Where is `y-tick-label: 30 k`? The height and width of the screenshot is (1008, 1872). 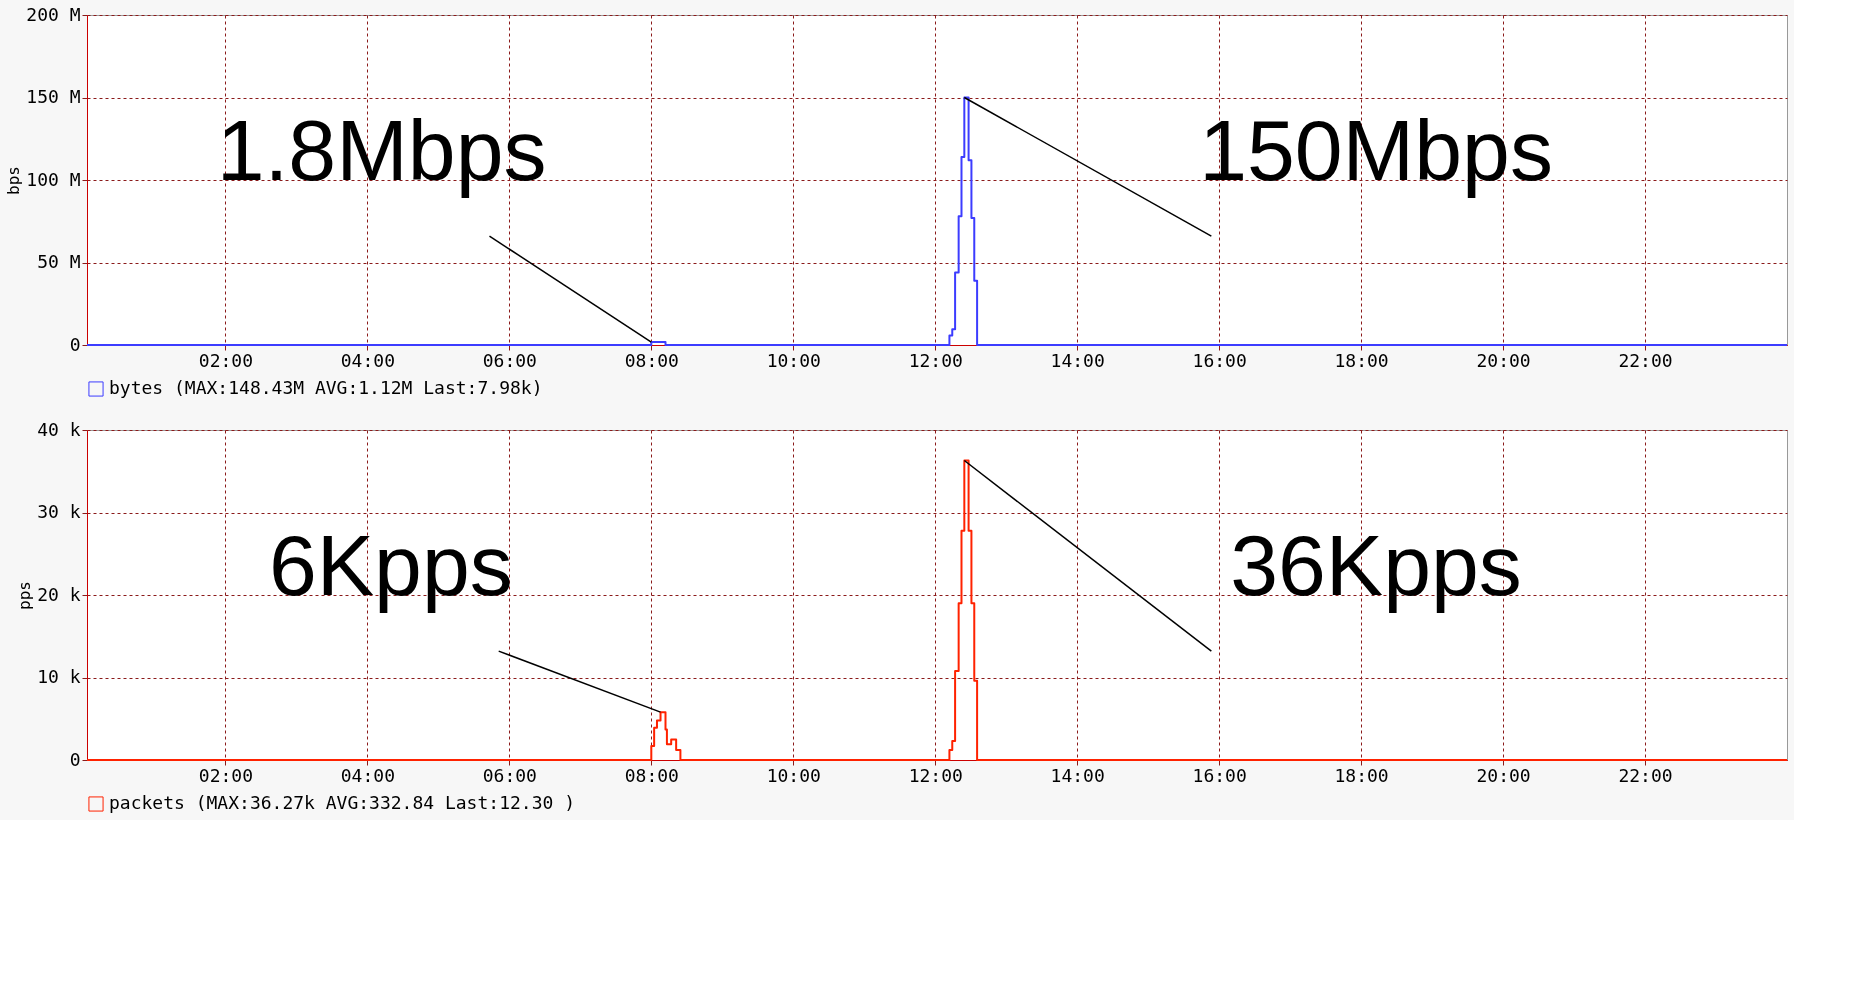 y-tick-label: 30 k is located at coordinates (59, 511).